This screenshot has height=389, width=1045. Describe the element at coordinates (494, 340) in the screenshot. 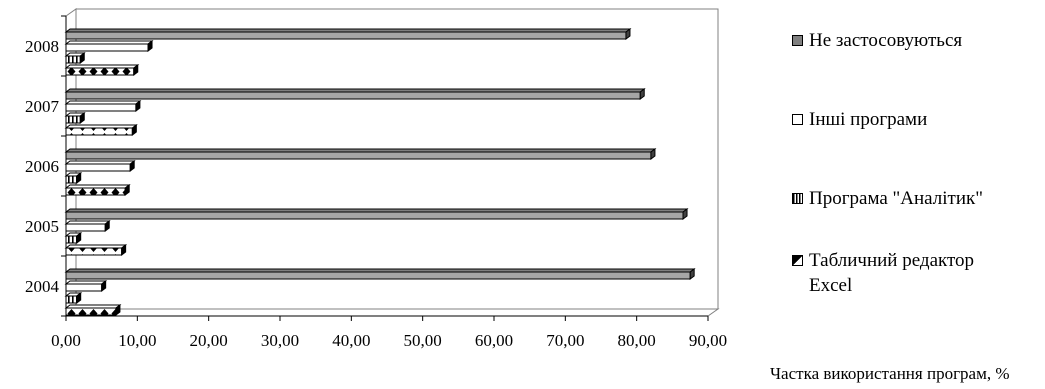

I see `x-tick-label: 60,00` at that location.